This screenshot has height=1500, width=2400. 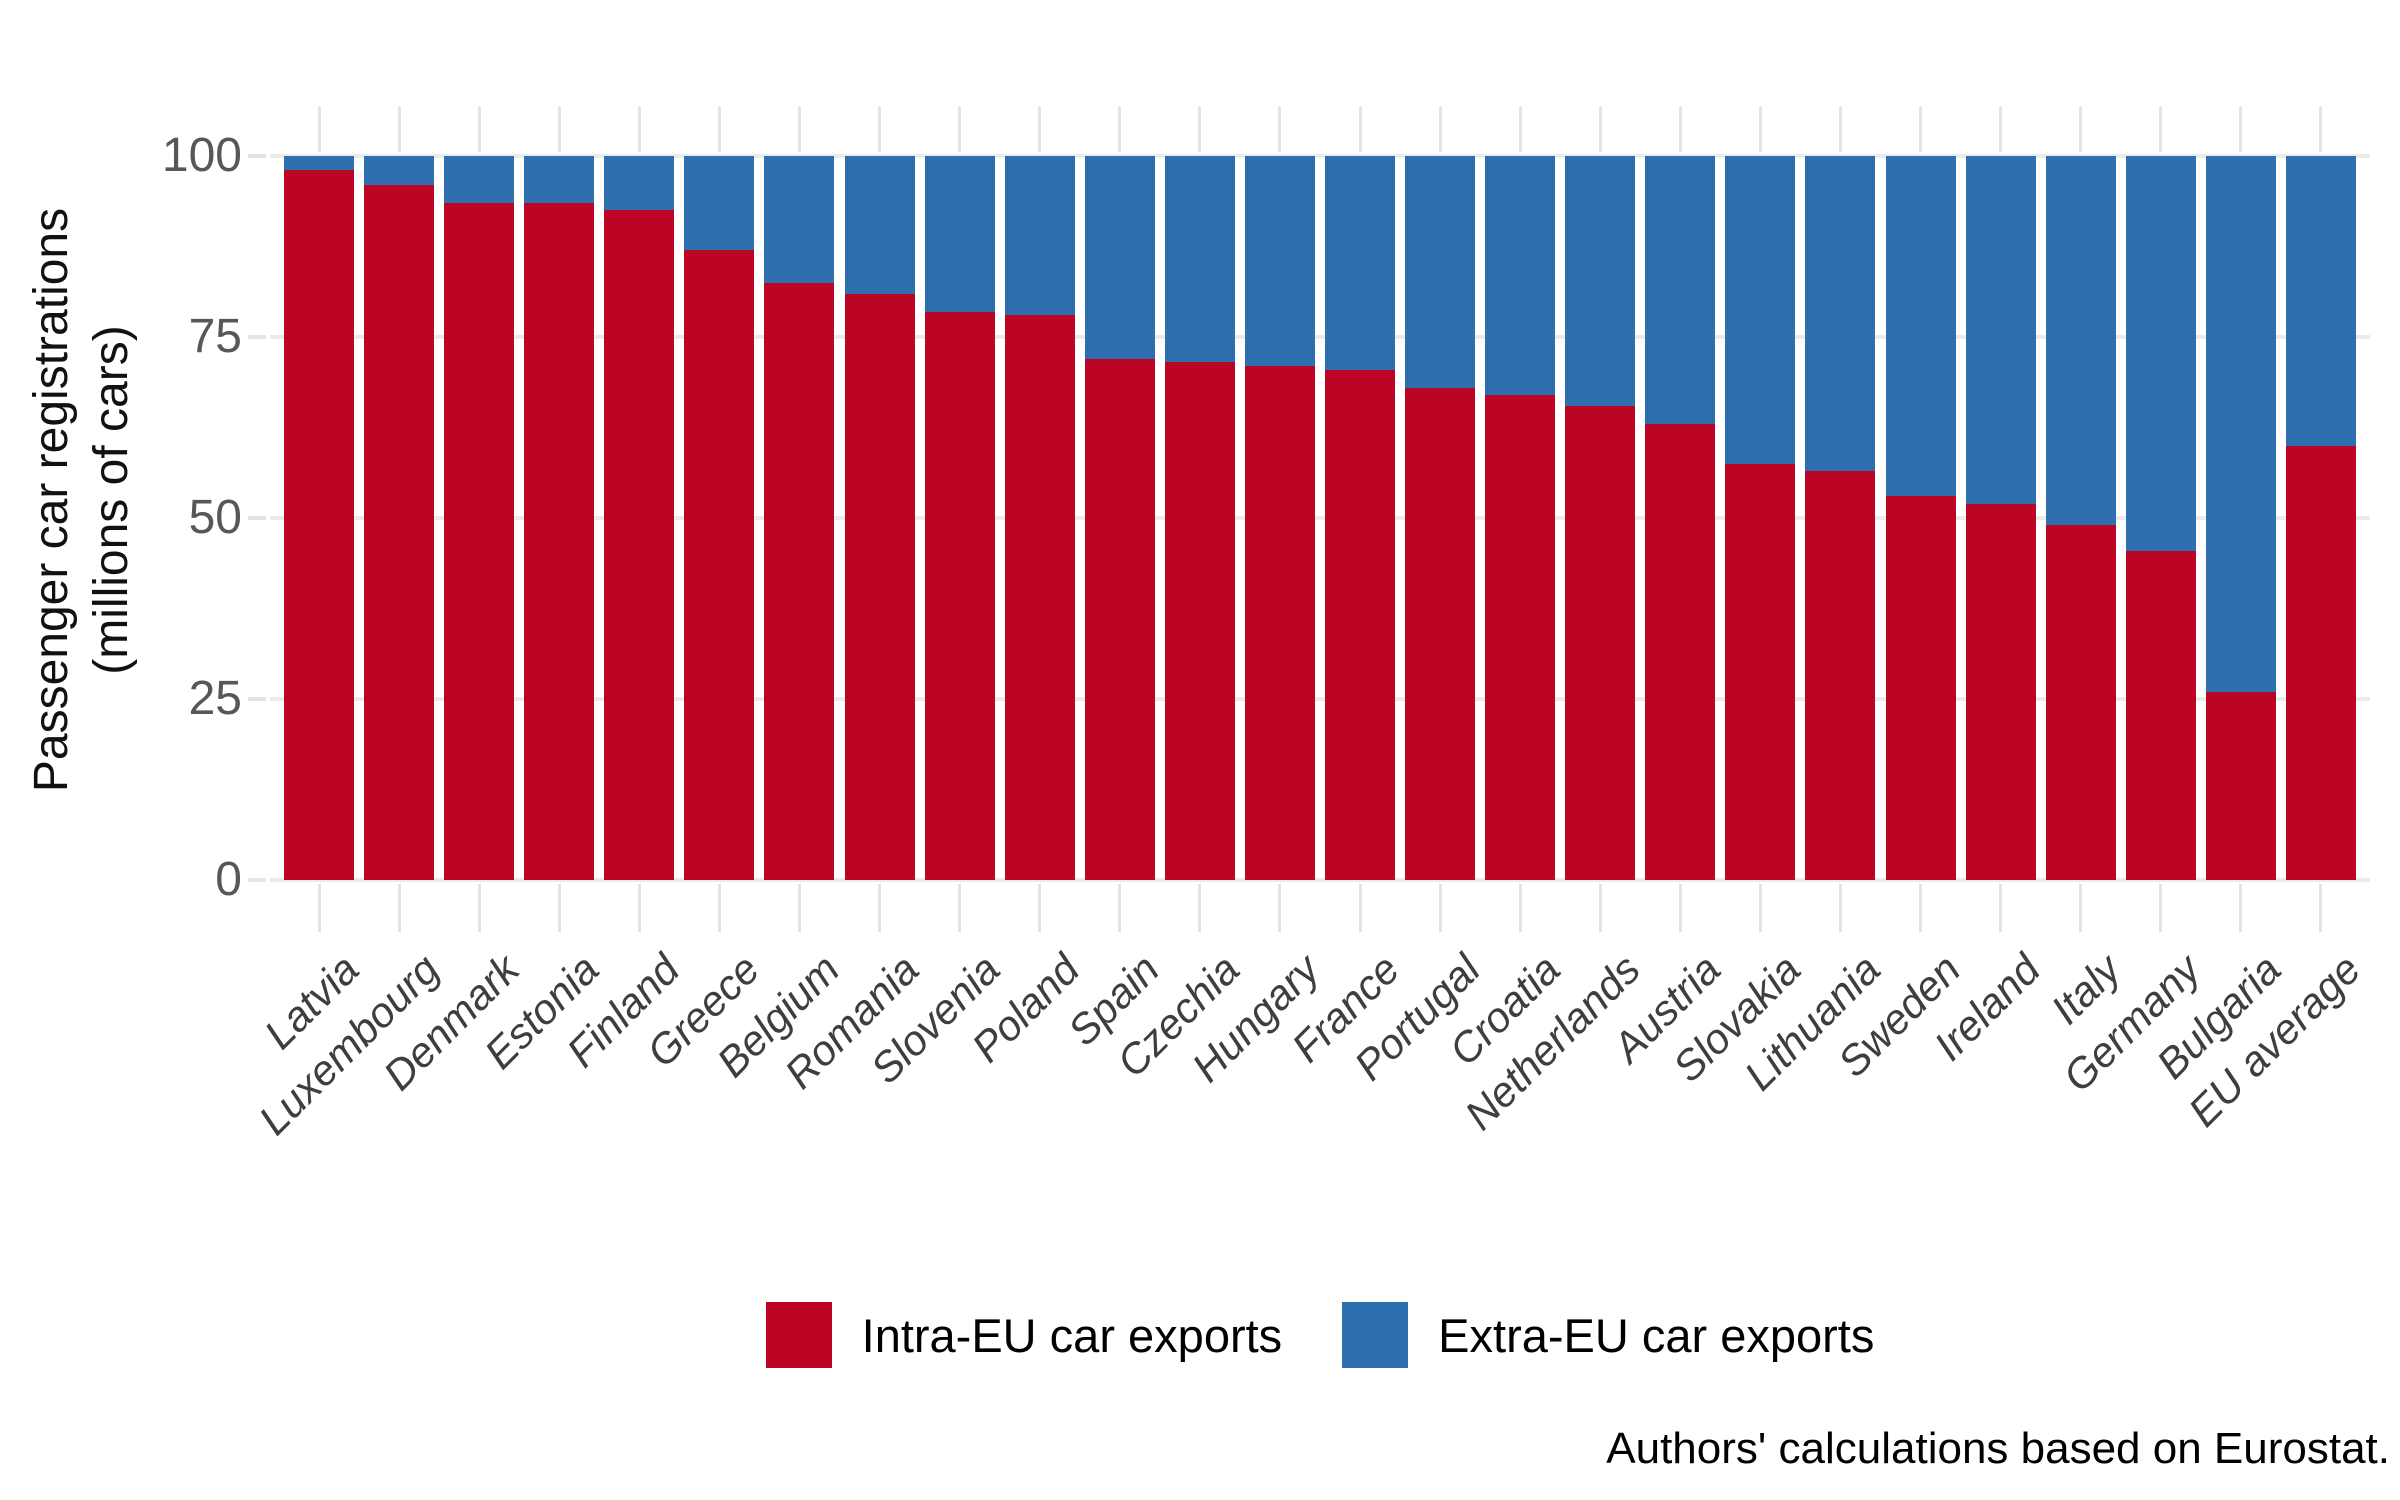 I want to click on bar-belgium, so click(x=799, y=519).